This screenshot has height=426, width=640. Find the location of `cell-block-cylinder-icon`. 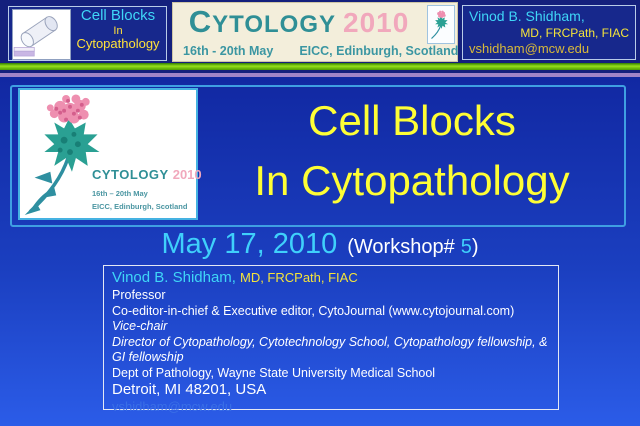

cell-block-cylinder-icon is located at coordinates (35, 36).